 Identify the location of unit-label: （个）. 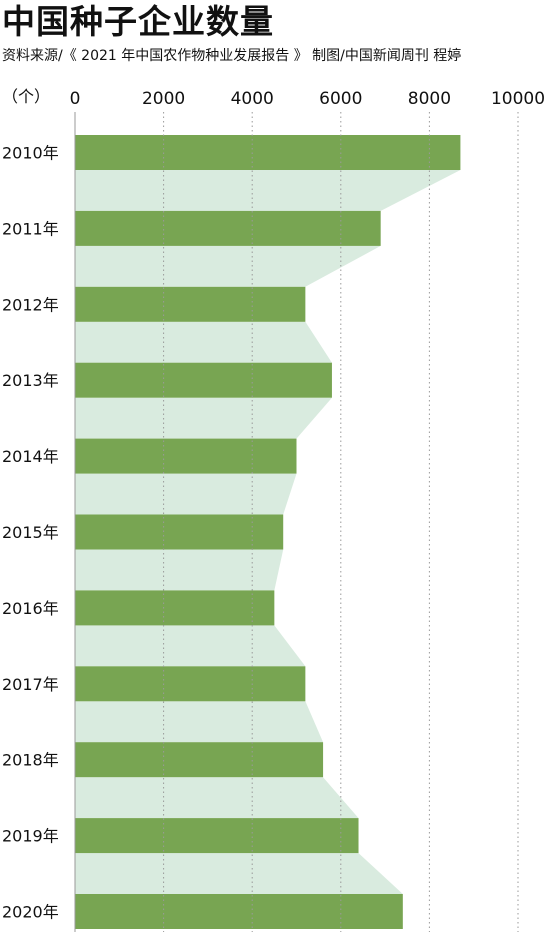
(26, 96).